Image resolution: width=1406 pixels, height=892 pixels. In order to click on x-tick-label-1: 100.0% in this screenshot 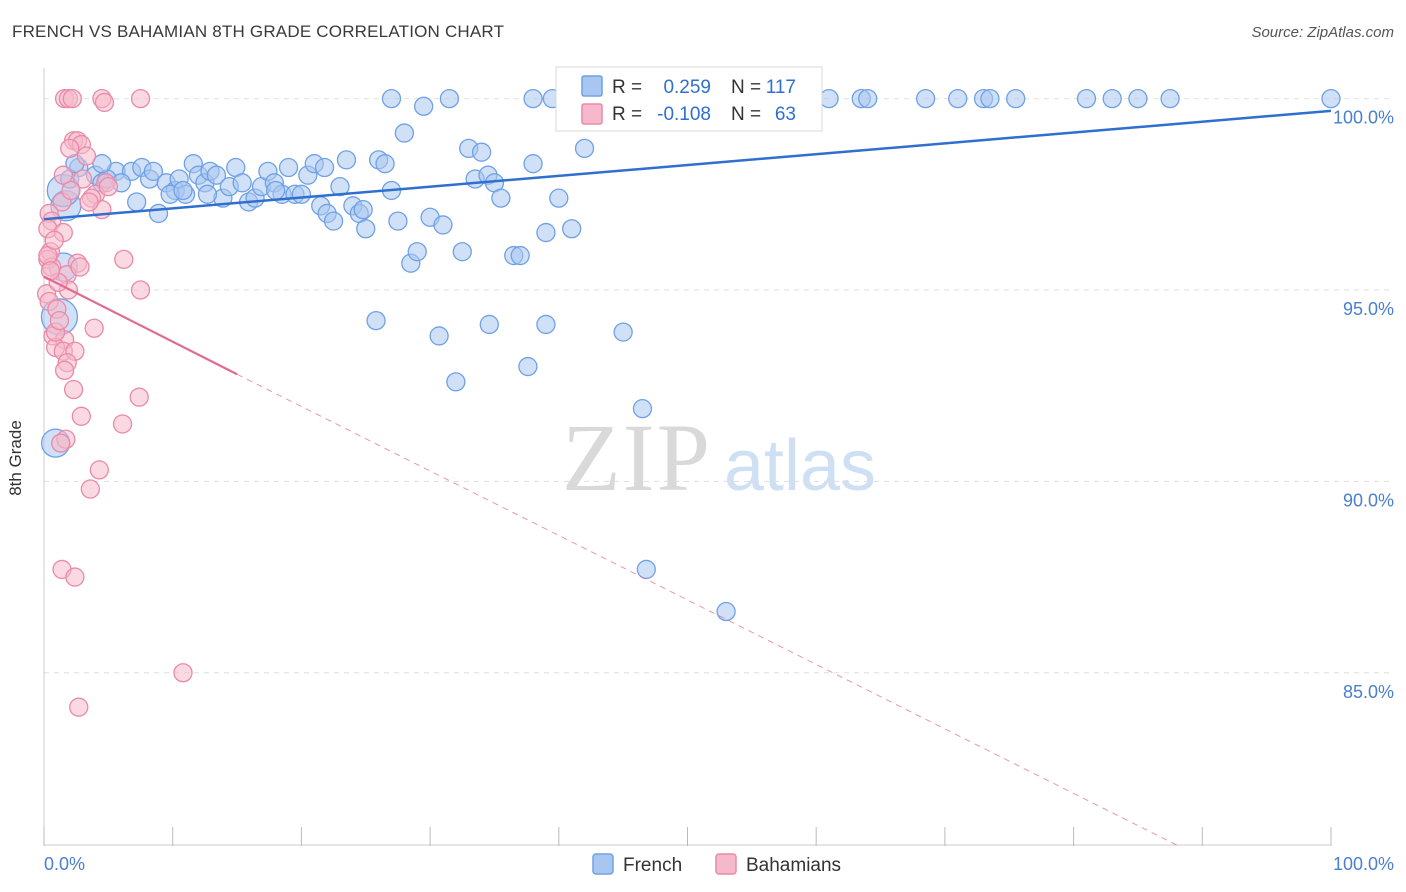, I will do `click(1363, 864)`.